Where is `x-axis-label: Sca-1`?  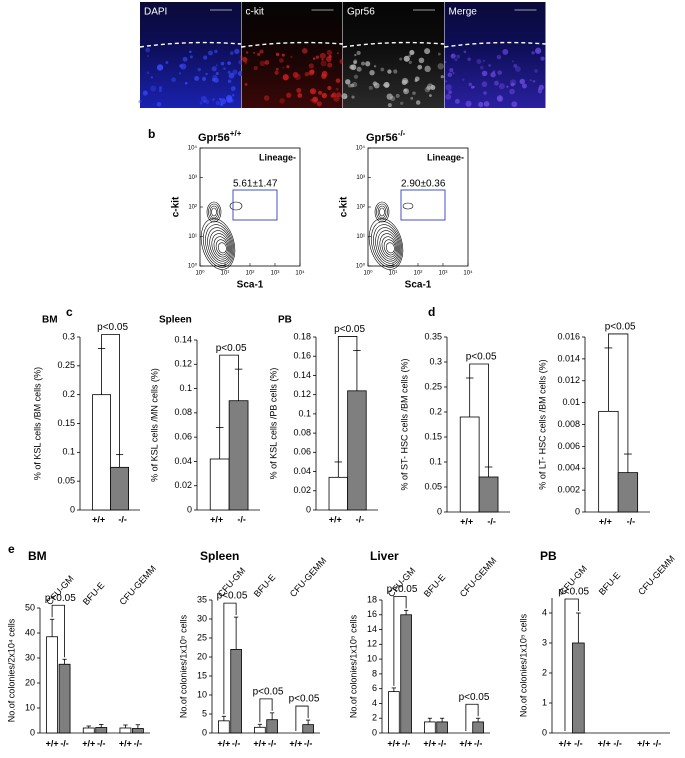
x-axis-label: Sca-1 is located at coordinates (418, 285).